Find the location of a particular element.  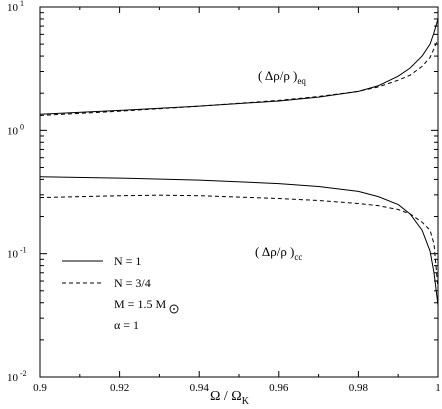

x-tick-label: 0.94 is located at coordinates (200, 388).